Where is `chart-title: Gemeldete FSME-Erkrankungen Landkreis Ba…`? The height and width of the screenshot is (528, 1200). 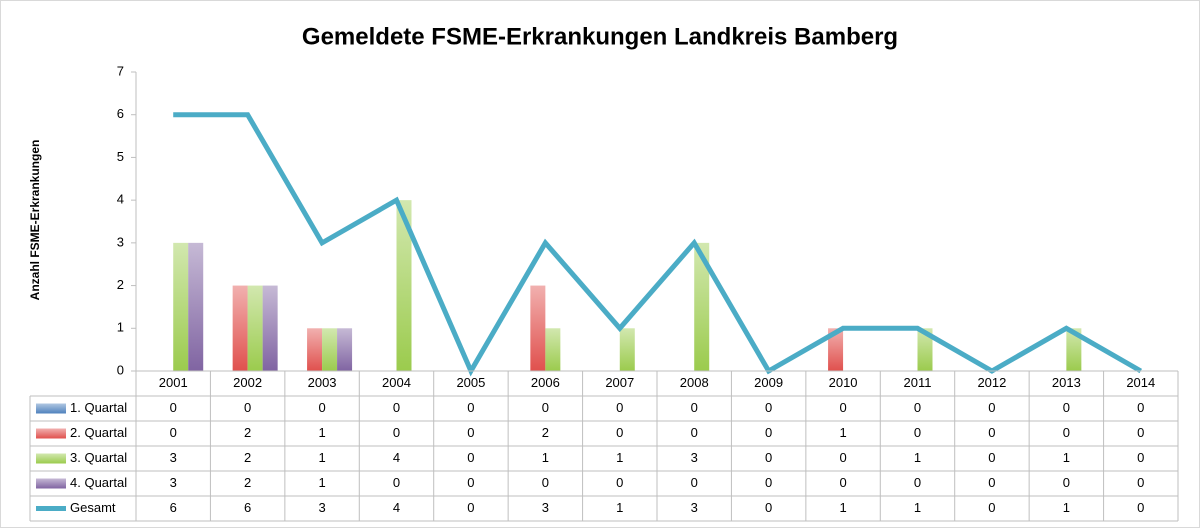
chart-title: Gemeldete FSME-Erkrankungen Landkreis Ba… is located at coordinates (600, 36).